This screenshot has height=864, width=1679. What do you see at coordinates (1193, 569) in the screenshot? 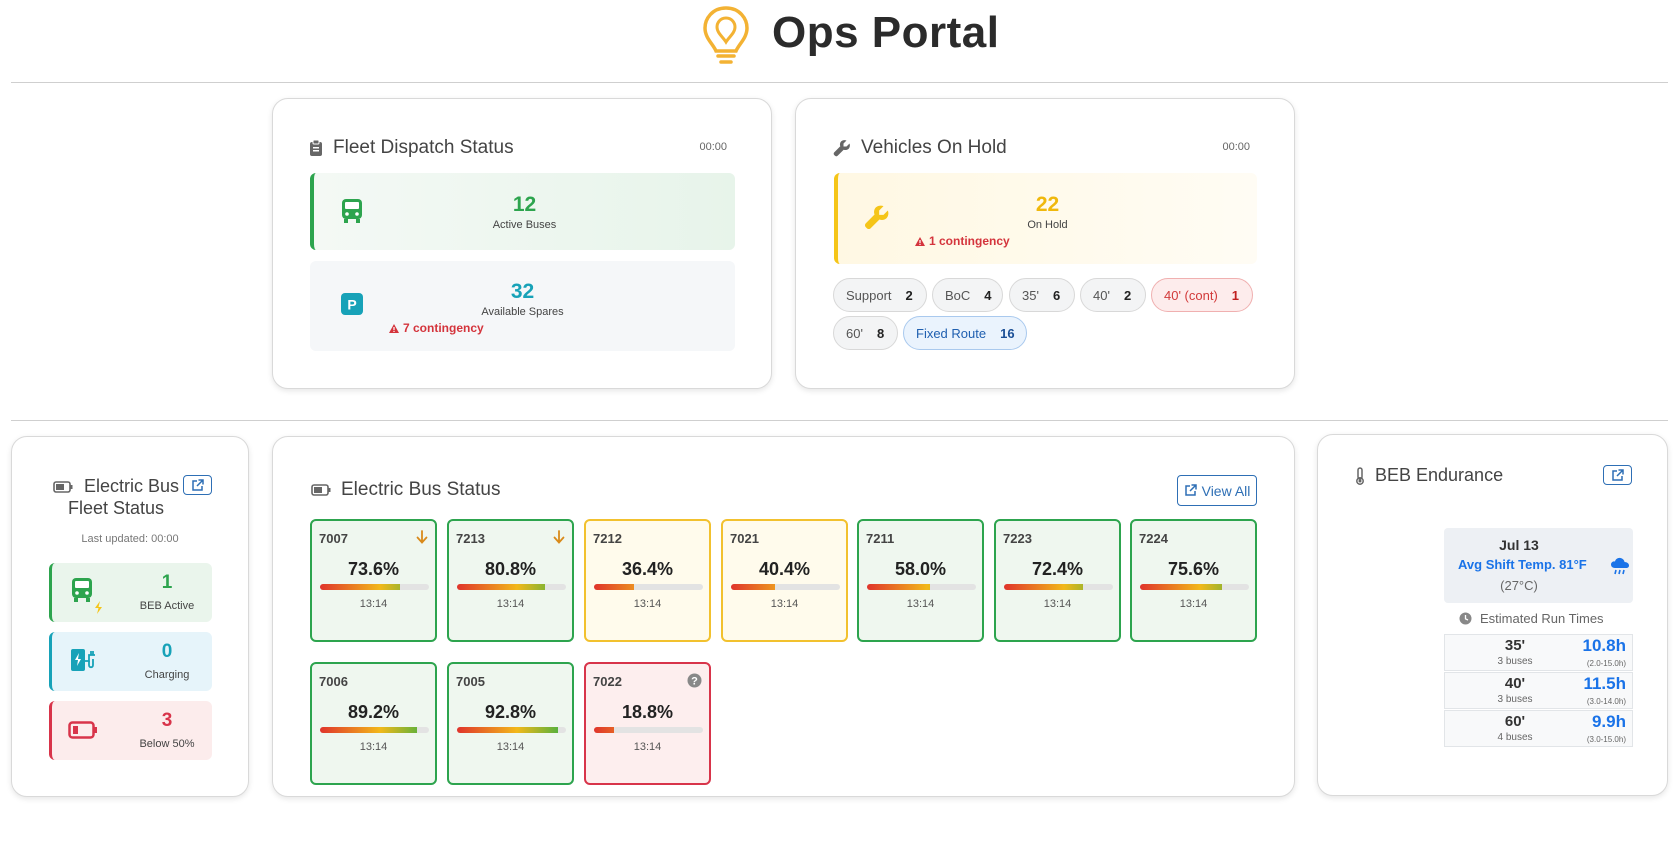
I see `charge-percent: 75.6%` at bounding box center [1193, 569].